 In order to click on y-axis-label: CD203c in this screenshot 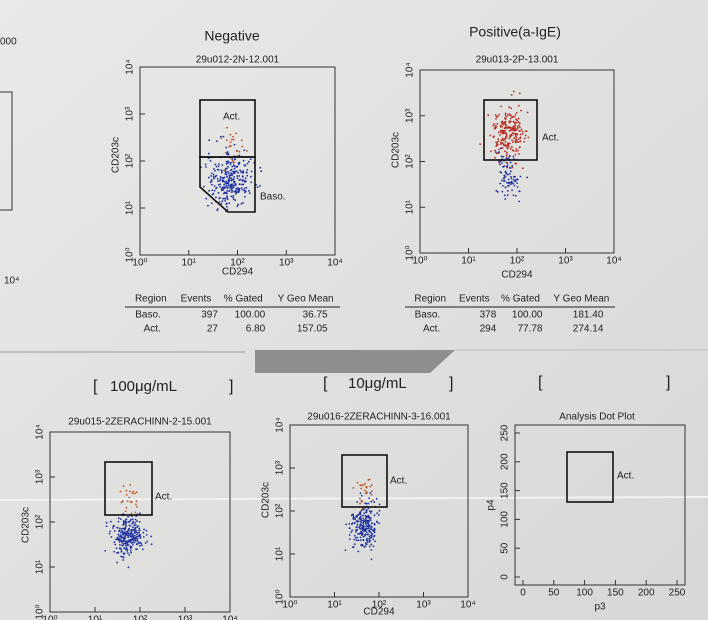, I will do `click(116, 155)`.